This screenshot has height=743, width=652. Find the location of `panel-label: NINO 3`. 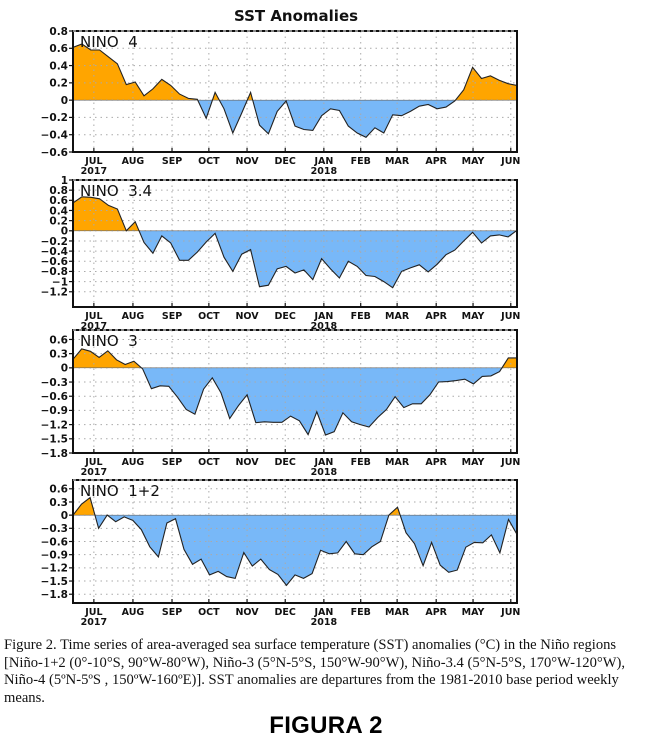

panel-label: NINO 3 is located at coordinates (109, 341).